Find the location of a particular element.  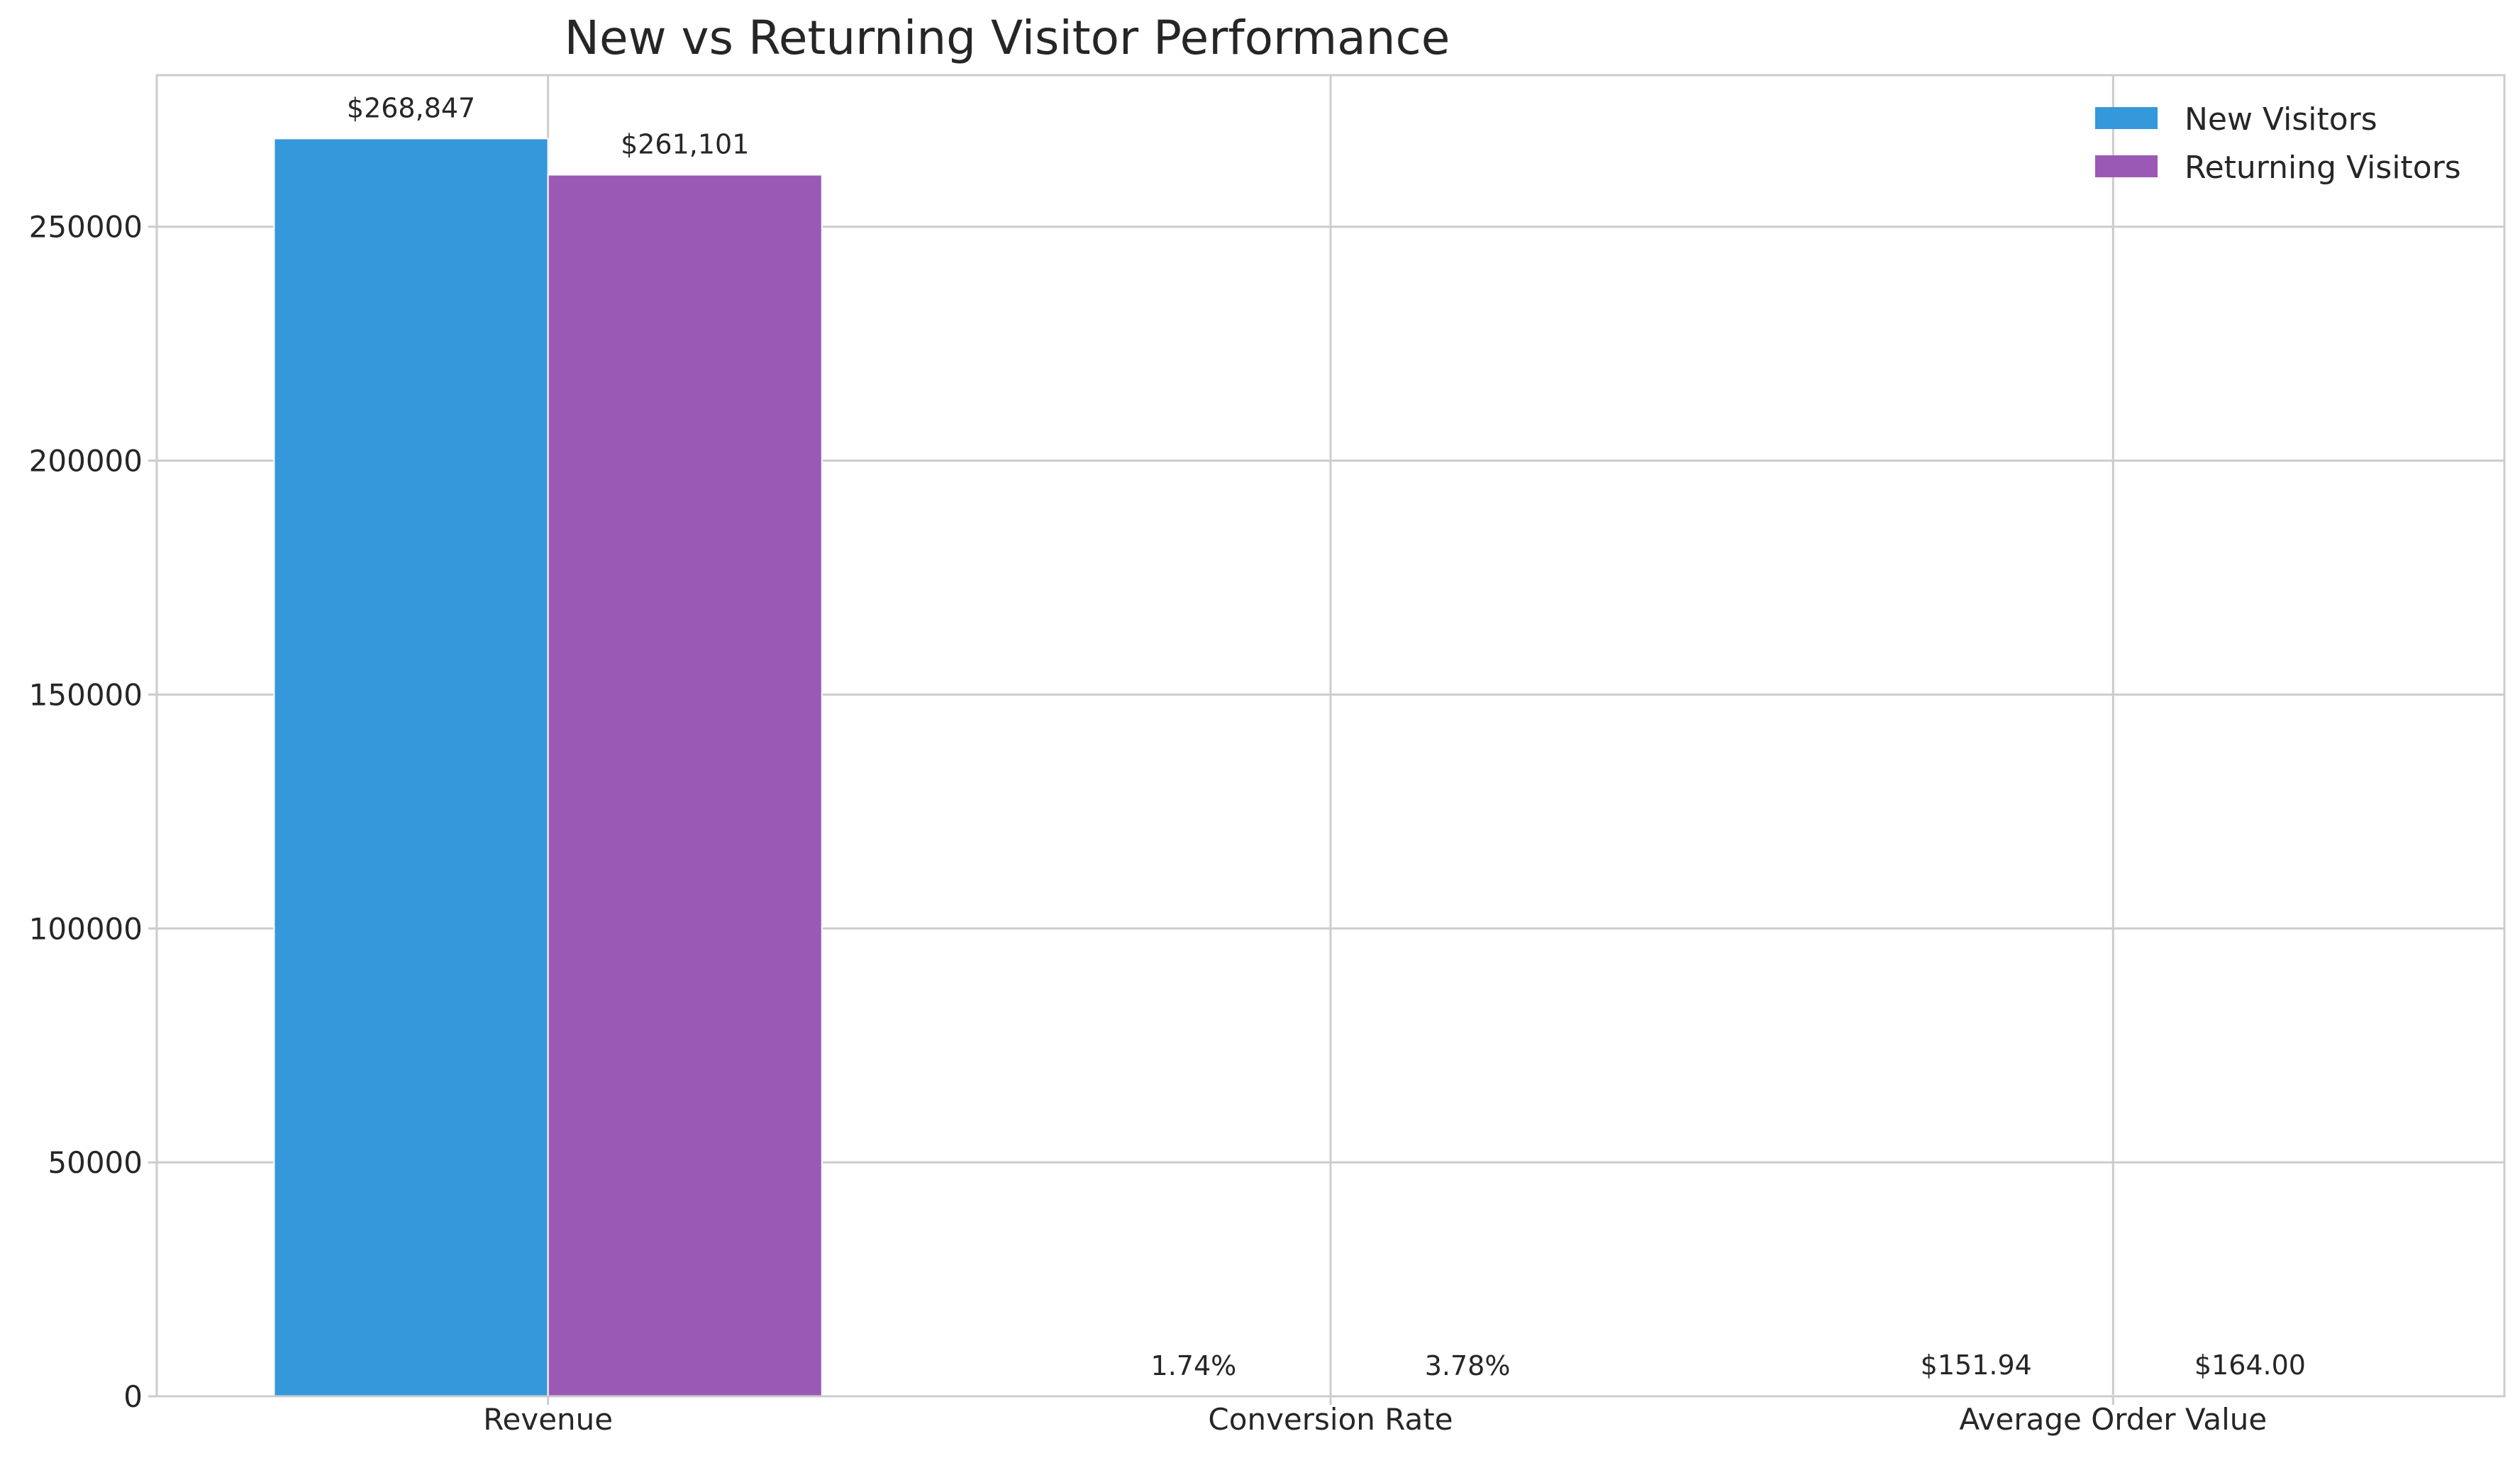

y-tick-label: 0 is located at coordinates (133, 1396).